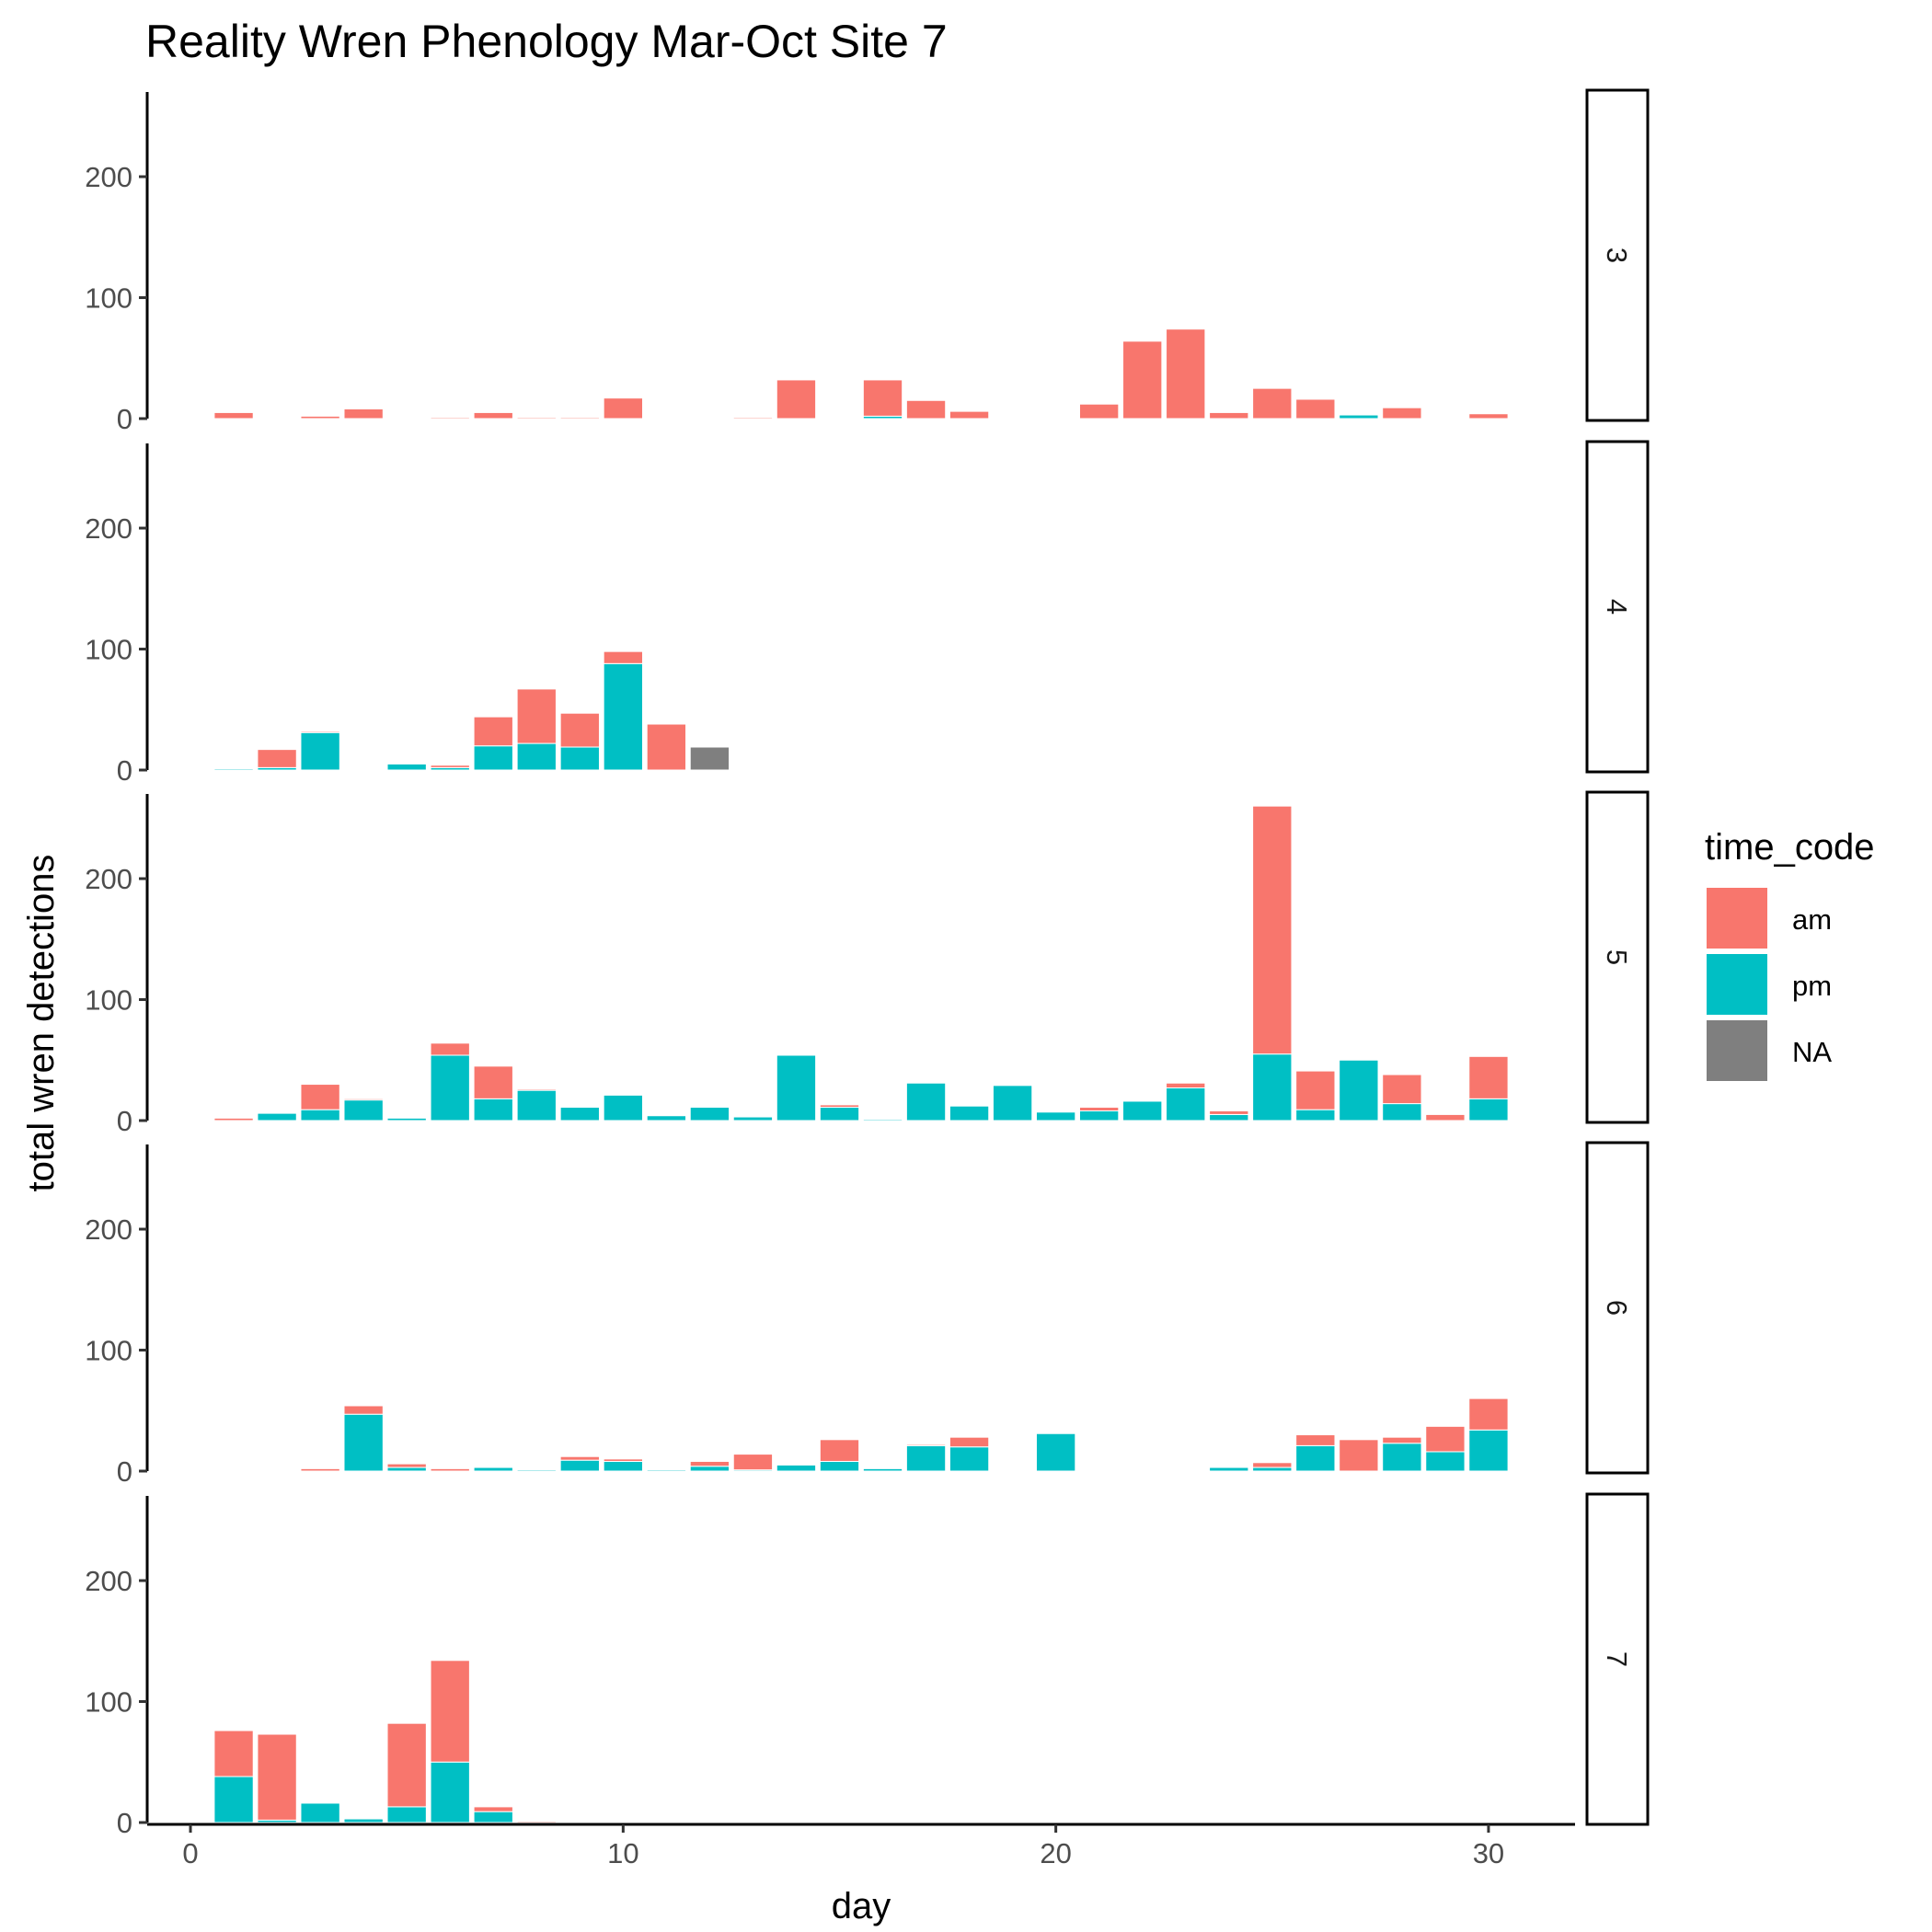 The width and height of the screenshot is (1932, 1932). Describe the element at coordinates (1186, 1104) in the screenshot. I see `bar-day-23-pm` at that location.